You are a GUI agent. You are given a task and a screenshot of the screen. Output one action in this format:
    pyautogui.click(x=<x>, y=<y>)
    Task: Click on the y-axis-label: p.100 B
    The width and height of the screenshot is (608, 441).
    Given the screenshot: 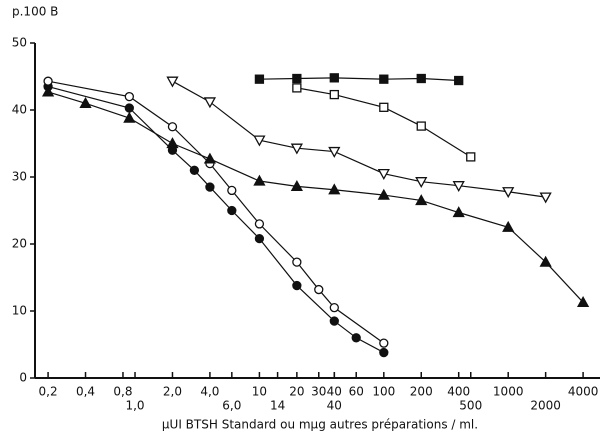 What is the action you would take?
    pyautogui.click(x=35, y=12)
    